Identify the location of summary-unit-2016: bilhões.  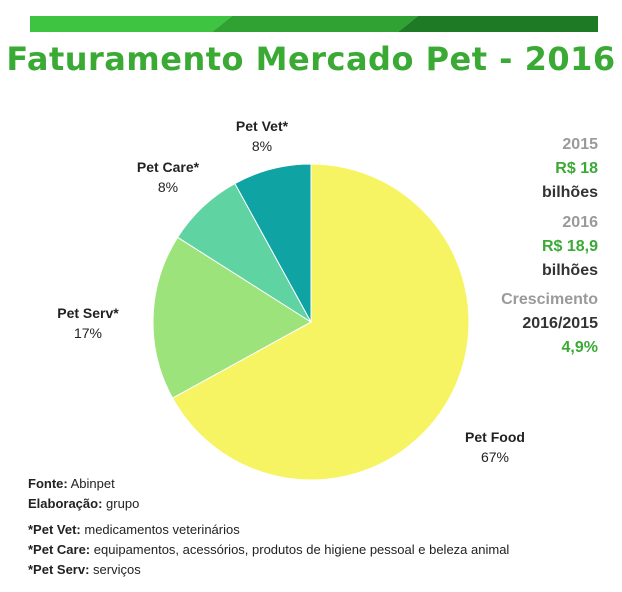
(569, 270).